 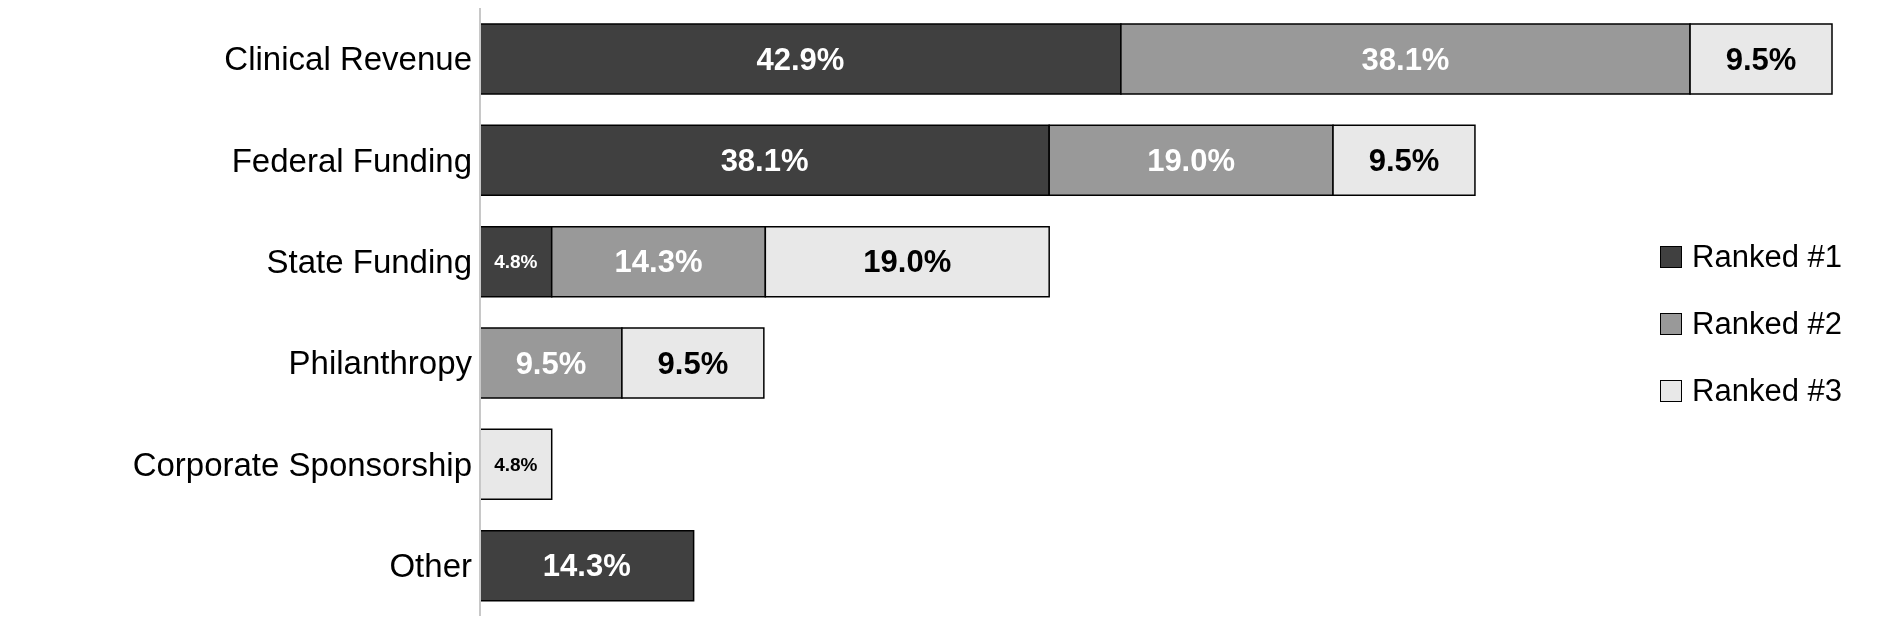 What do you see at coordinates (348, 59) in the screenshot?
I see `y-tick-label: Clinical Revenue` at bounding box center [348, 59].